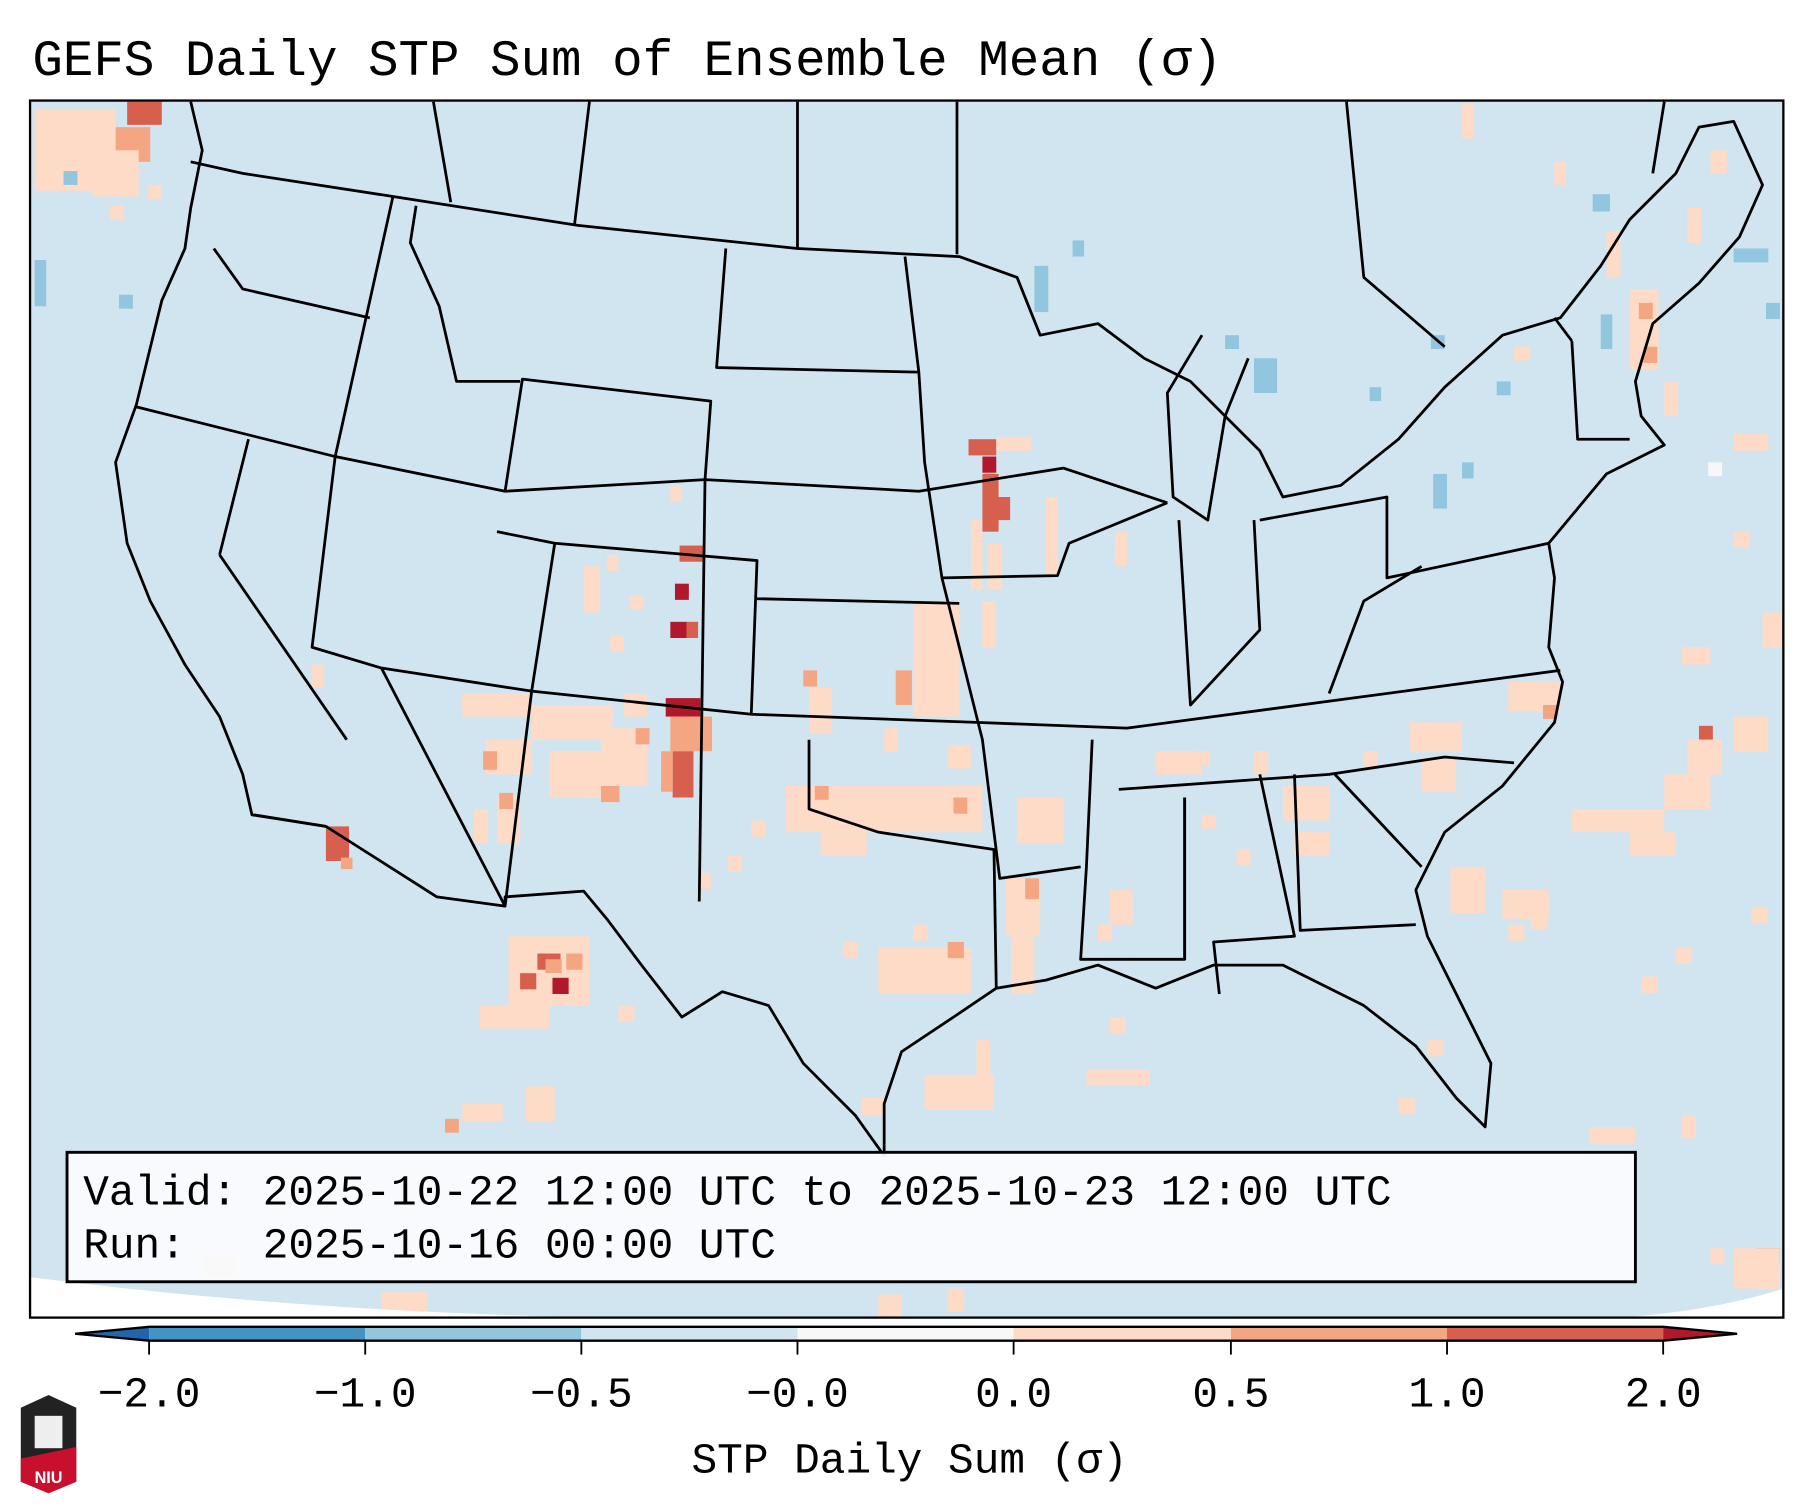 This screenshot has height=1506, width=1803. What do you see at coordinates (1013, 1395) in the screenshot?
I see `colorbar-tick-label: 0.0` at bounding box center [1013, 1395].